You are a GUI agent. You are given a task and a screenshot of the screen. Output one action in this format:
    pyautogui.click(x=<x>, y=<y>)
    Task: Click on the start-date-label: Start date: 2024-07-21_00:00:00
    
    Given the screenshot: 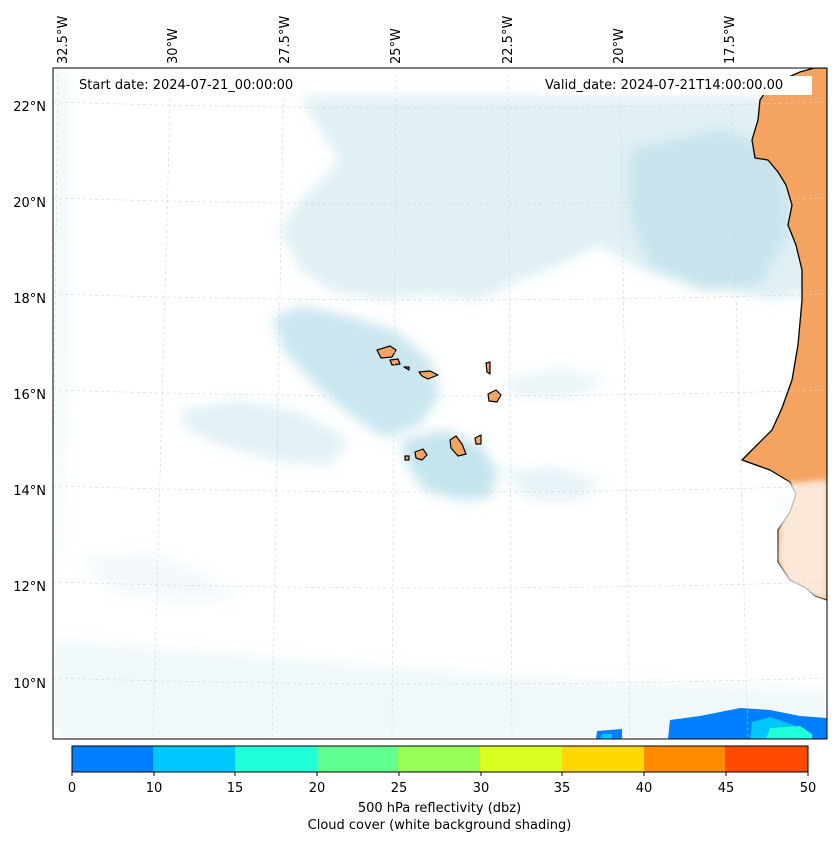 What is the action you would take?
    pyautogui.click(x=186, y=85)
    